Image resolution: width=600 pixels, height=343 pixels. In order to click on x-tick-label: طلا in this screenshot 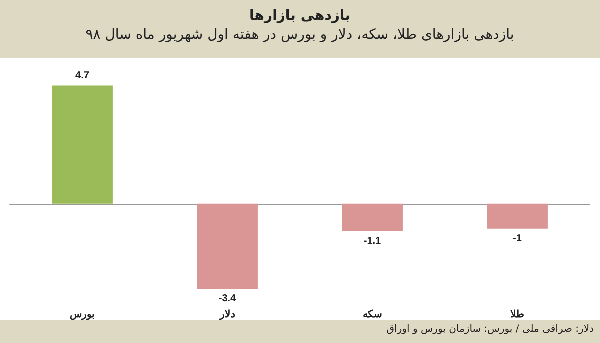, I will do `click(517, 315)`.